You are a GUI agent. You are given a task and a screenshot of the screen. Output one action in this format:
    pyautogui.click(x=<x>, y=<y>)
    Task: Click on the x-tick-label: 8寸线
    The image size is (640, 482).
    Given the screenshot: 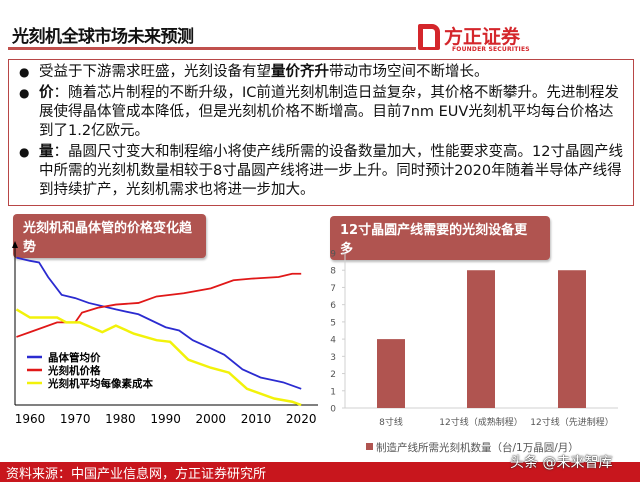 What is the action you would take?
    pyautogui.click(x=391, y=422)
    